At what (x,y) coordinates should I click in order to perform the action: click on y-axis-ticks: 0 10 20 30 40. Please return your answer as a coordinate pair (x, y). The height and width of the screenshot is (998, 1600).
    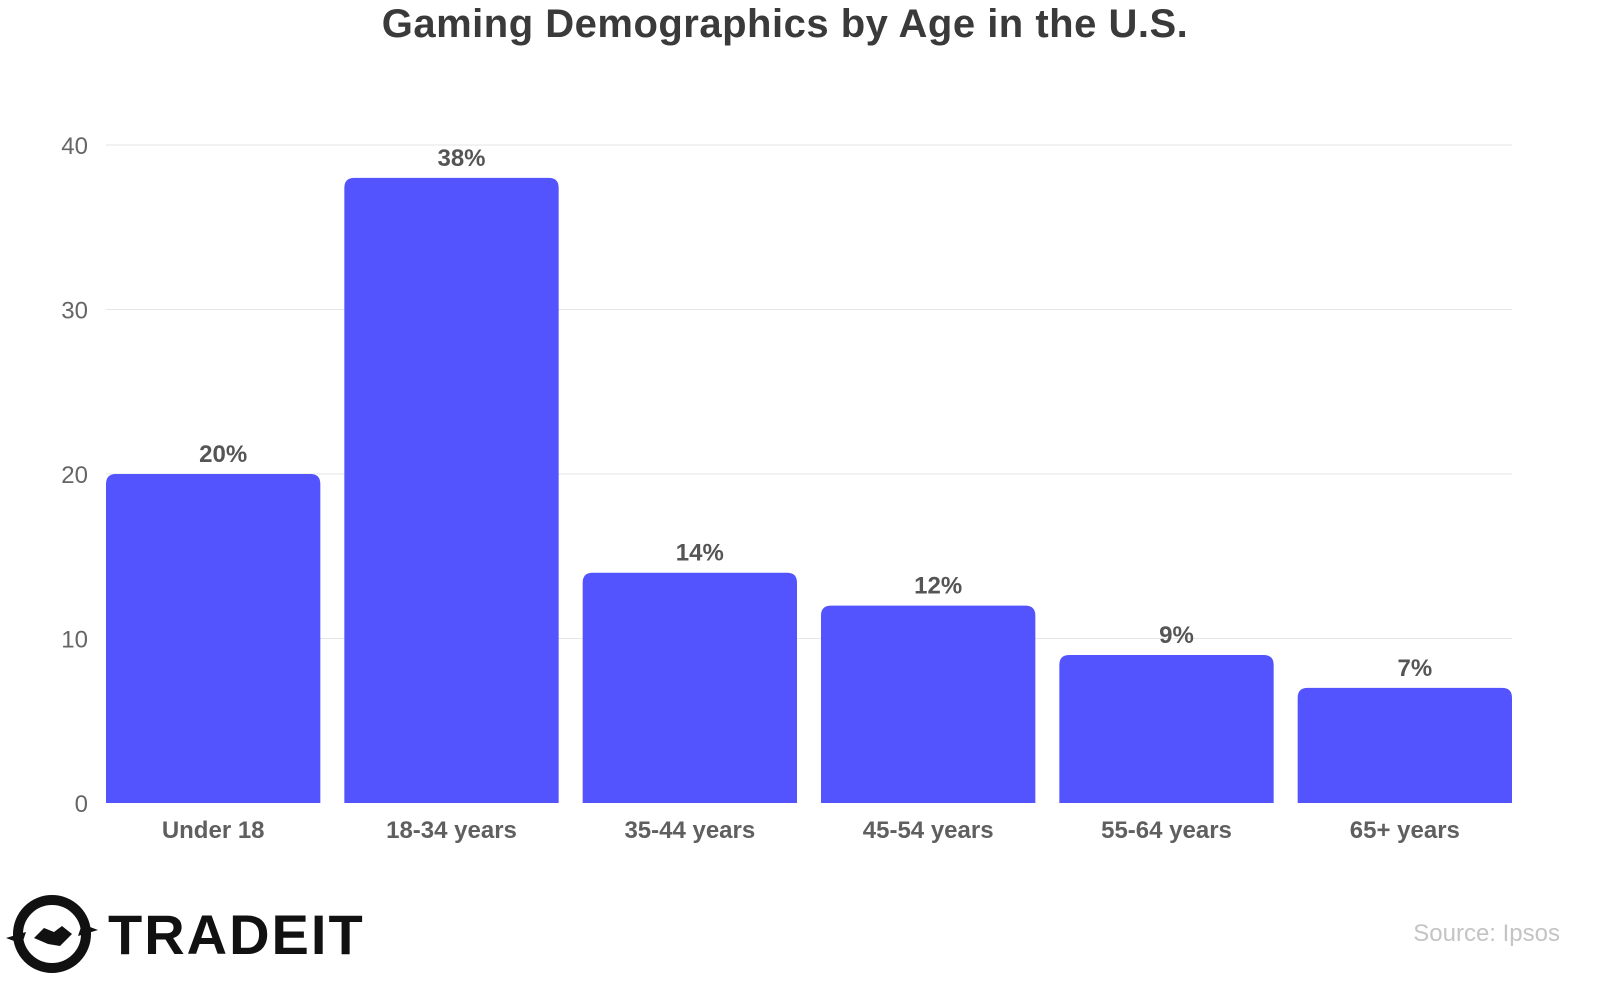
    Looking at the image, I should click on (74, 475).